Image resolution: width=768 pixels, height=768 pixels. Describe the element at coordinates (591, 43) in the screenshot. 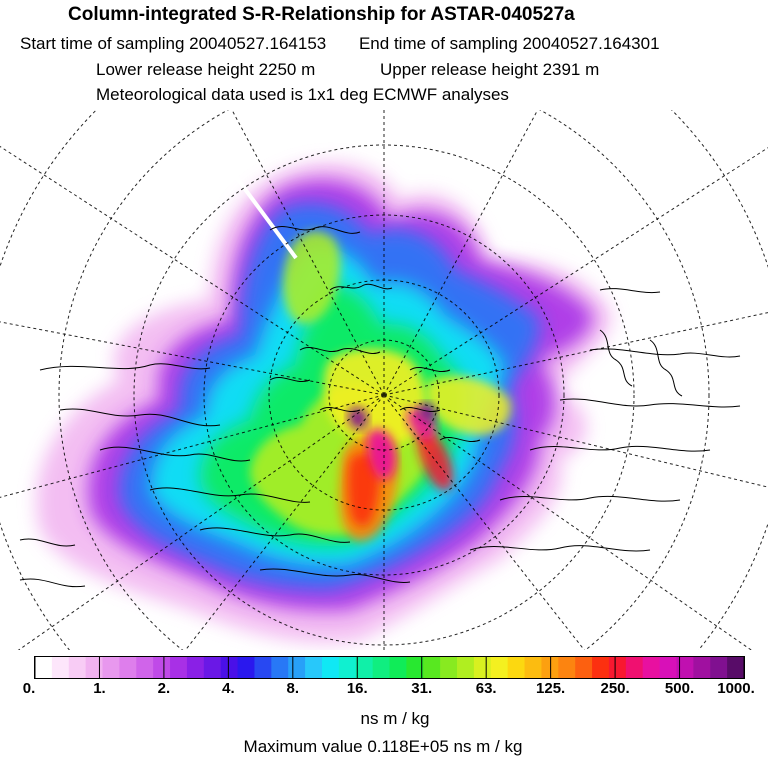

I see `end-time-value: 20040527.164301` at that location.